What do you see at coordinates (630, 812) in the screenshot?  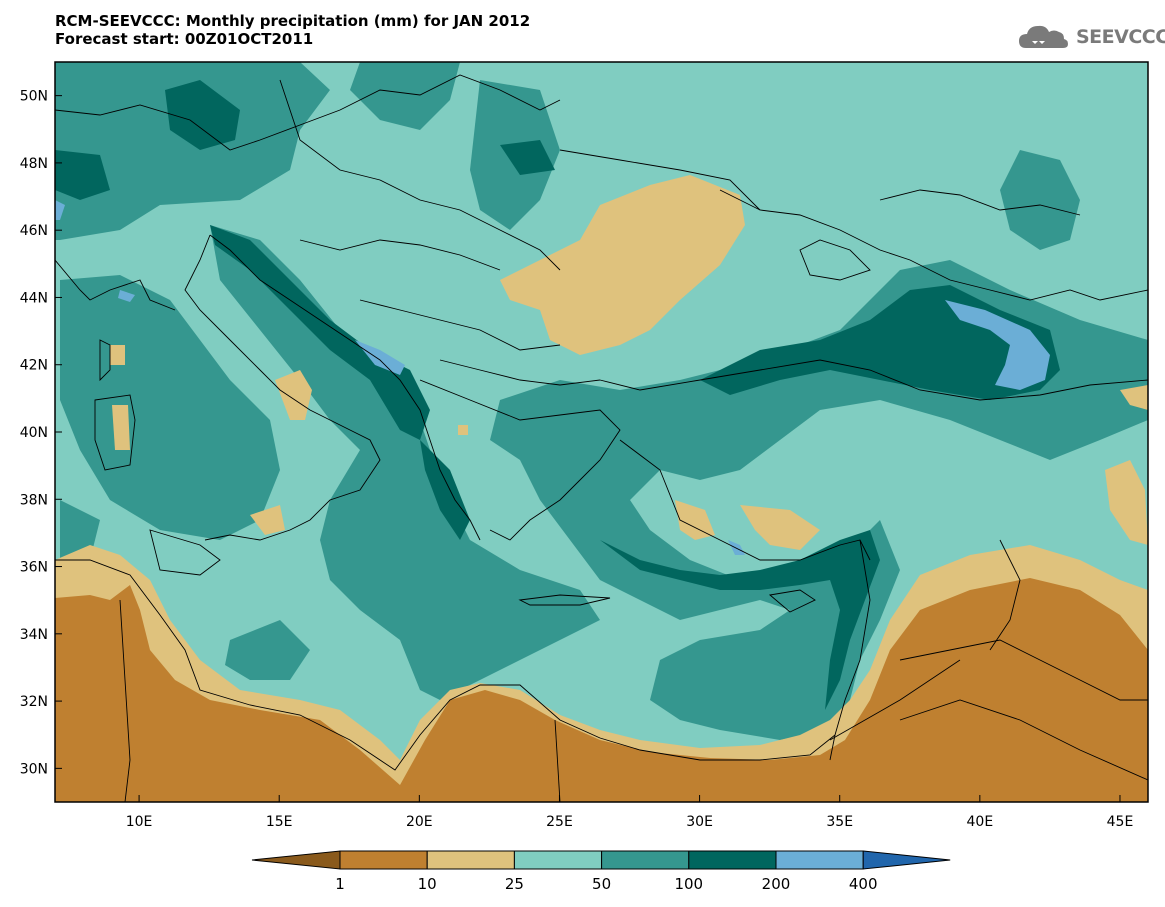 I see `x-axis: 10E 15E 20E 25E 30E 35E 40E 45E` at bounding box center [630, 812].